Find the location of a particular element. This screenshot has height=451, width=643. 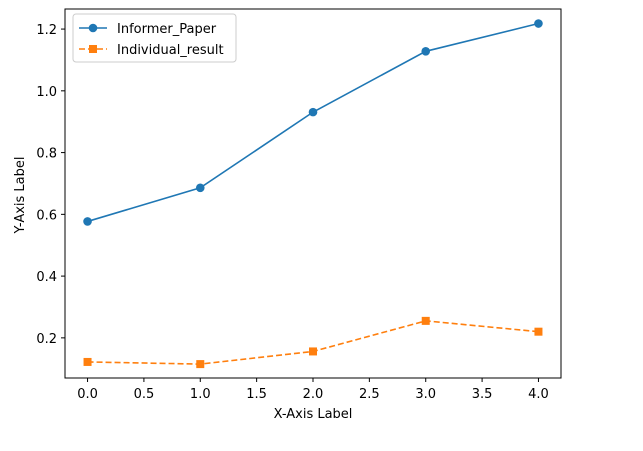

legend-box is located at coordinates (154, 38).